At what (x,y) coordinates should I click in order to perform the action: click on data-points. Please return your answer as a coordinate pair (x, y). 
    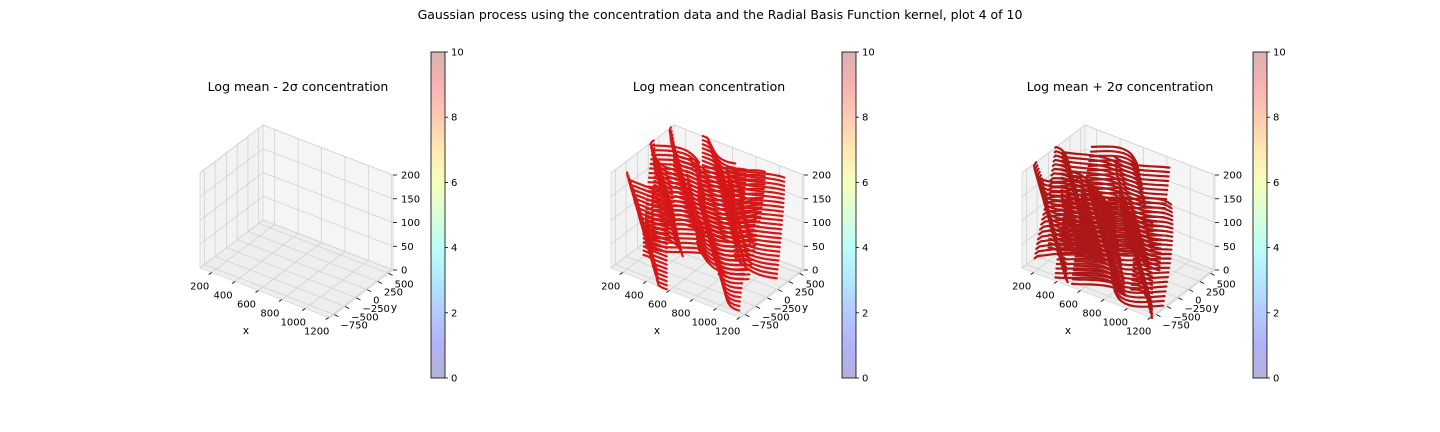
    Looking at the image, I should click on (706, 219).